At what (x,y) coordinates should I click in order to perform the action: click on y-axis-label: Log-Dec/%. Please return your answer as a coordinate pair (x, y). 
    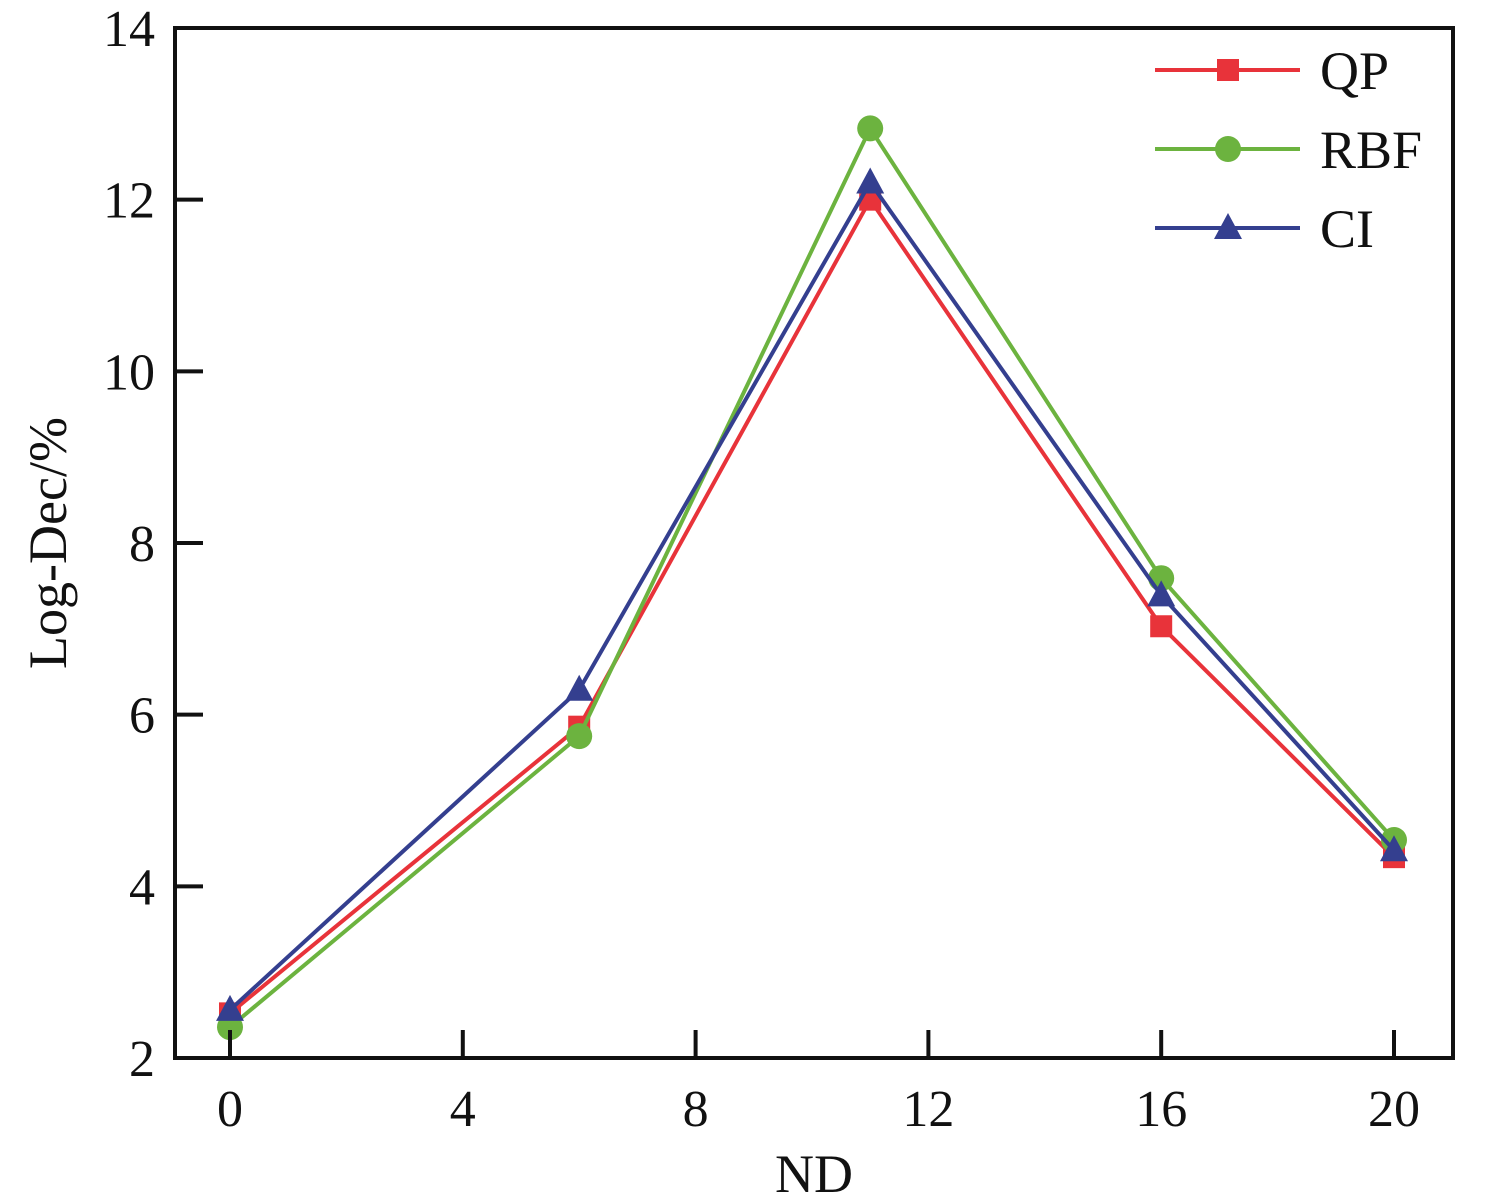
    Looking at the image, I should click on (48, 543).